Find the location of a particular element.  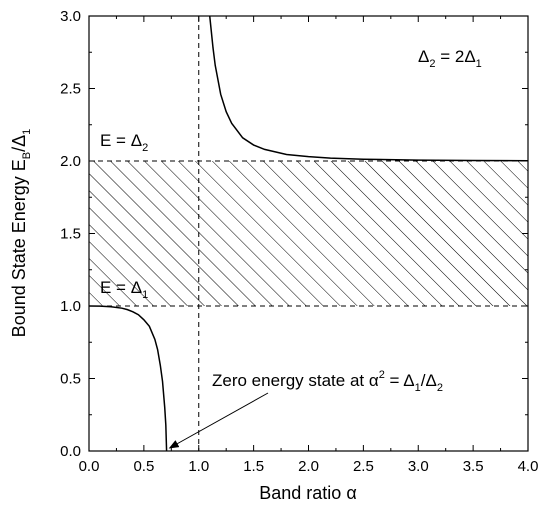

y-tick-label: 0.0 is located at coordinates (70, 451).